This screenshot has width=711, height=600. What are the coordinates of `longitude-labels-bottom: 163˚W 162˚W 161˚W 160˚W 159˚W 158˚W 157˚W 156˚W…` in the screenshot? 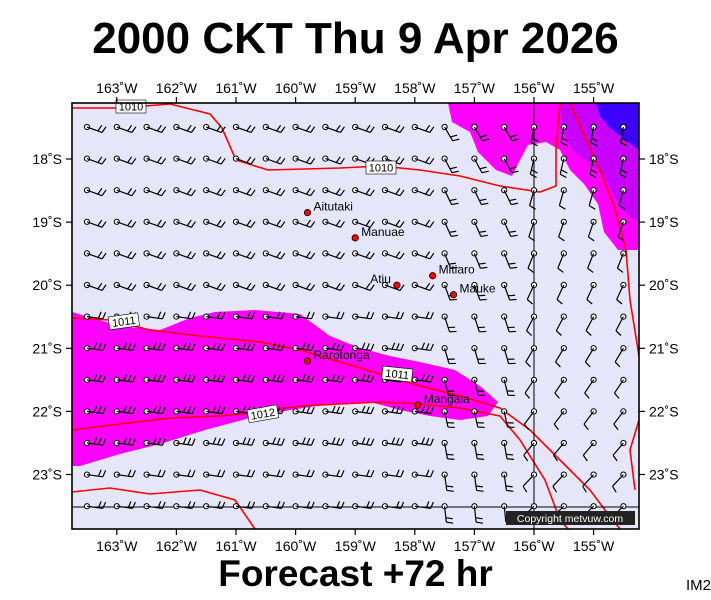 It's located at (355, 546).